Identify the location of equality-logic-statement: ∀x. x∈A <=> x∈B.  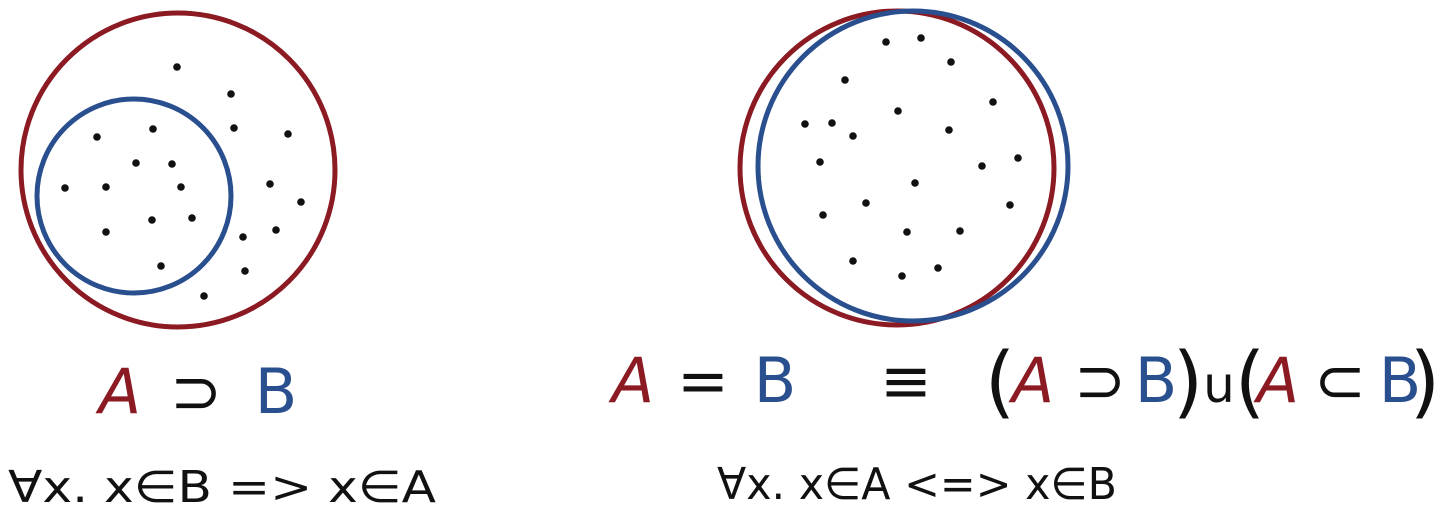
(917, 484).